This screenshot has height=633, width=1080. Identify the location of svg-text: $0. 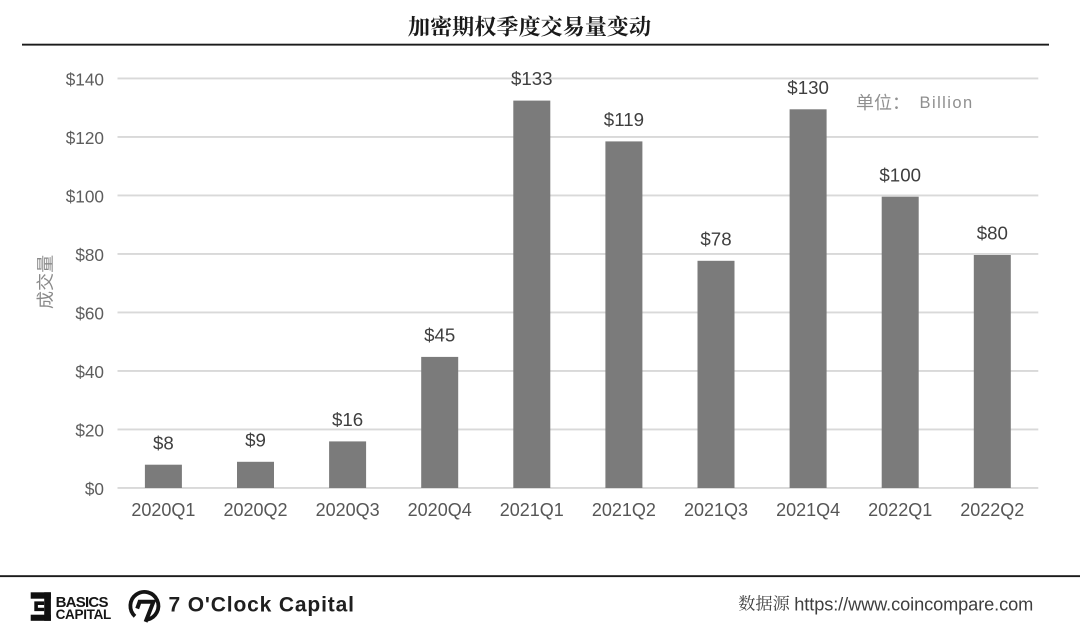
(94, 489).